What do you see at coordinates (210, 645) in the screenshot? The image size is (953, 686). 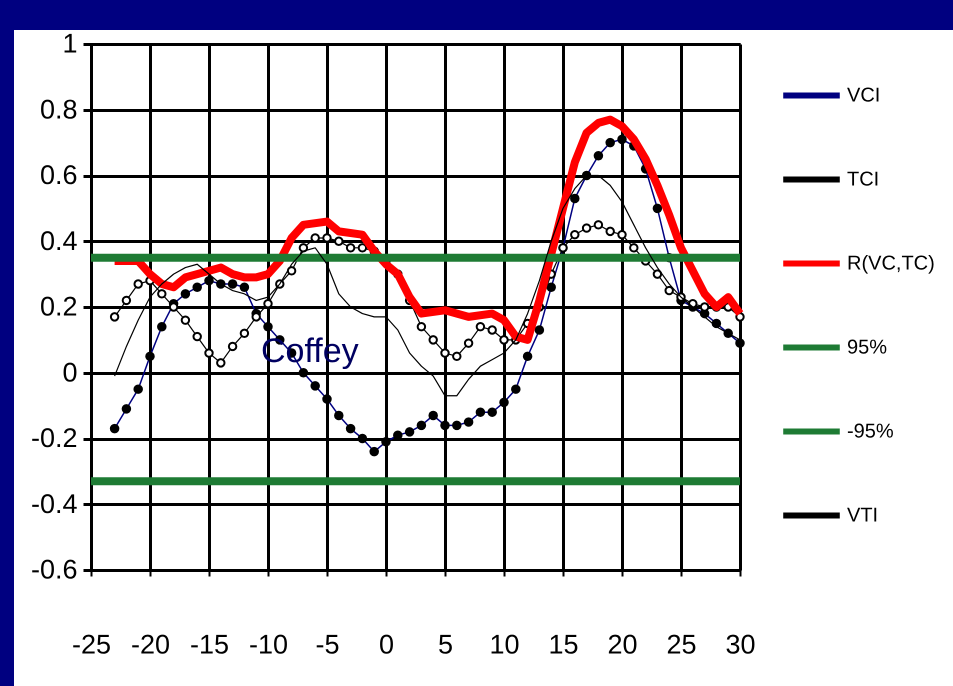 I see `x-tick-label: -15` at bounding box center [210, 645].